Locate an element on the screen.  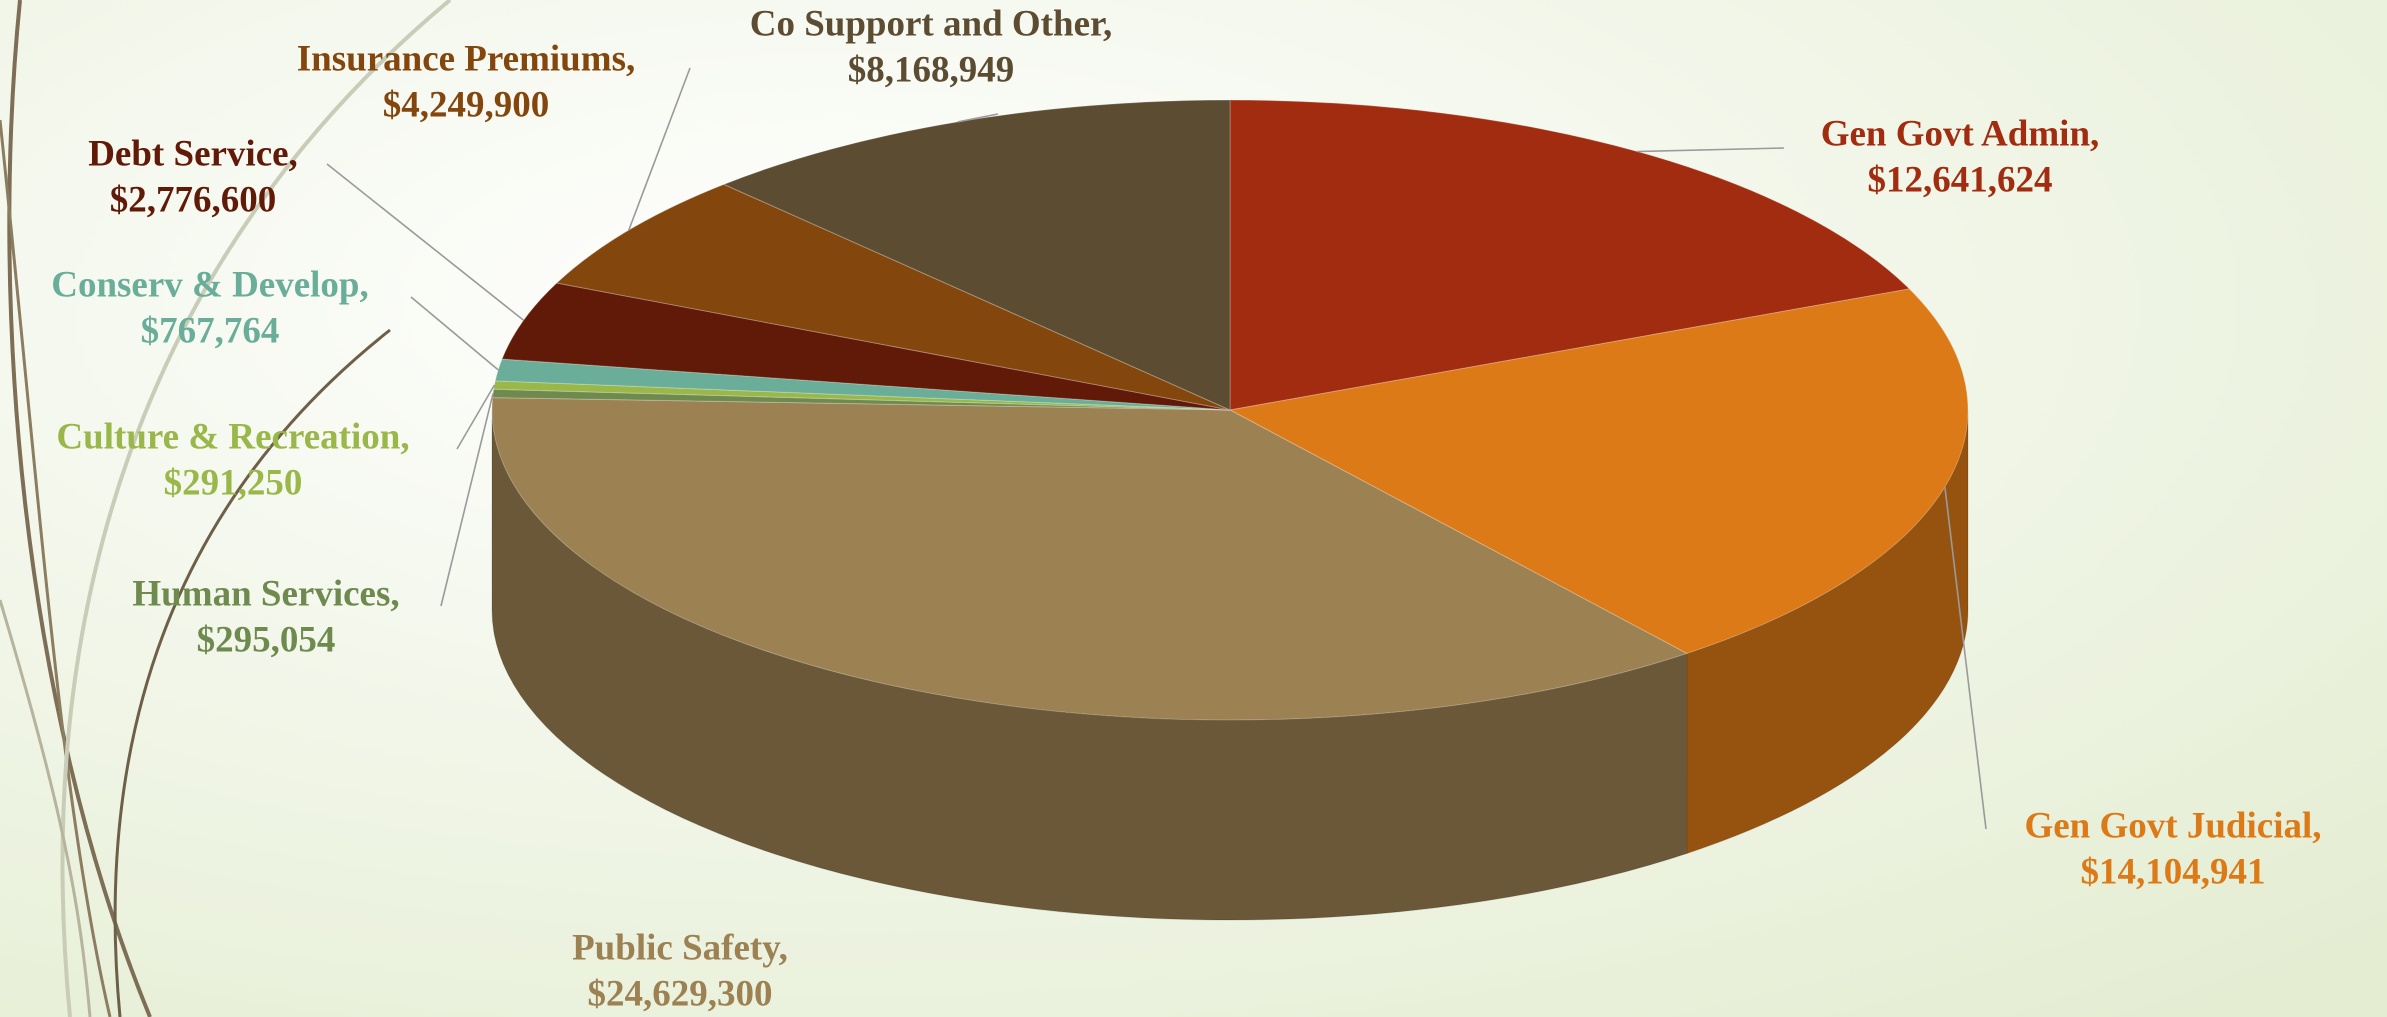
slice-value-label: $767,764 is located at coordinates (210, 330).